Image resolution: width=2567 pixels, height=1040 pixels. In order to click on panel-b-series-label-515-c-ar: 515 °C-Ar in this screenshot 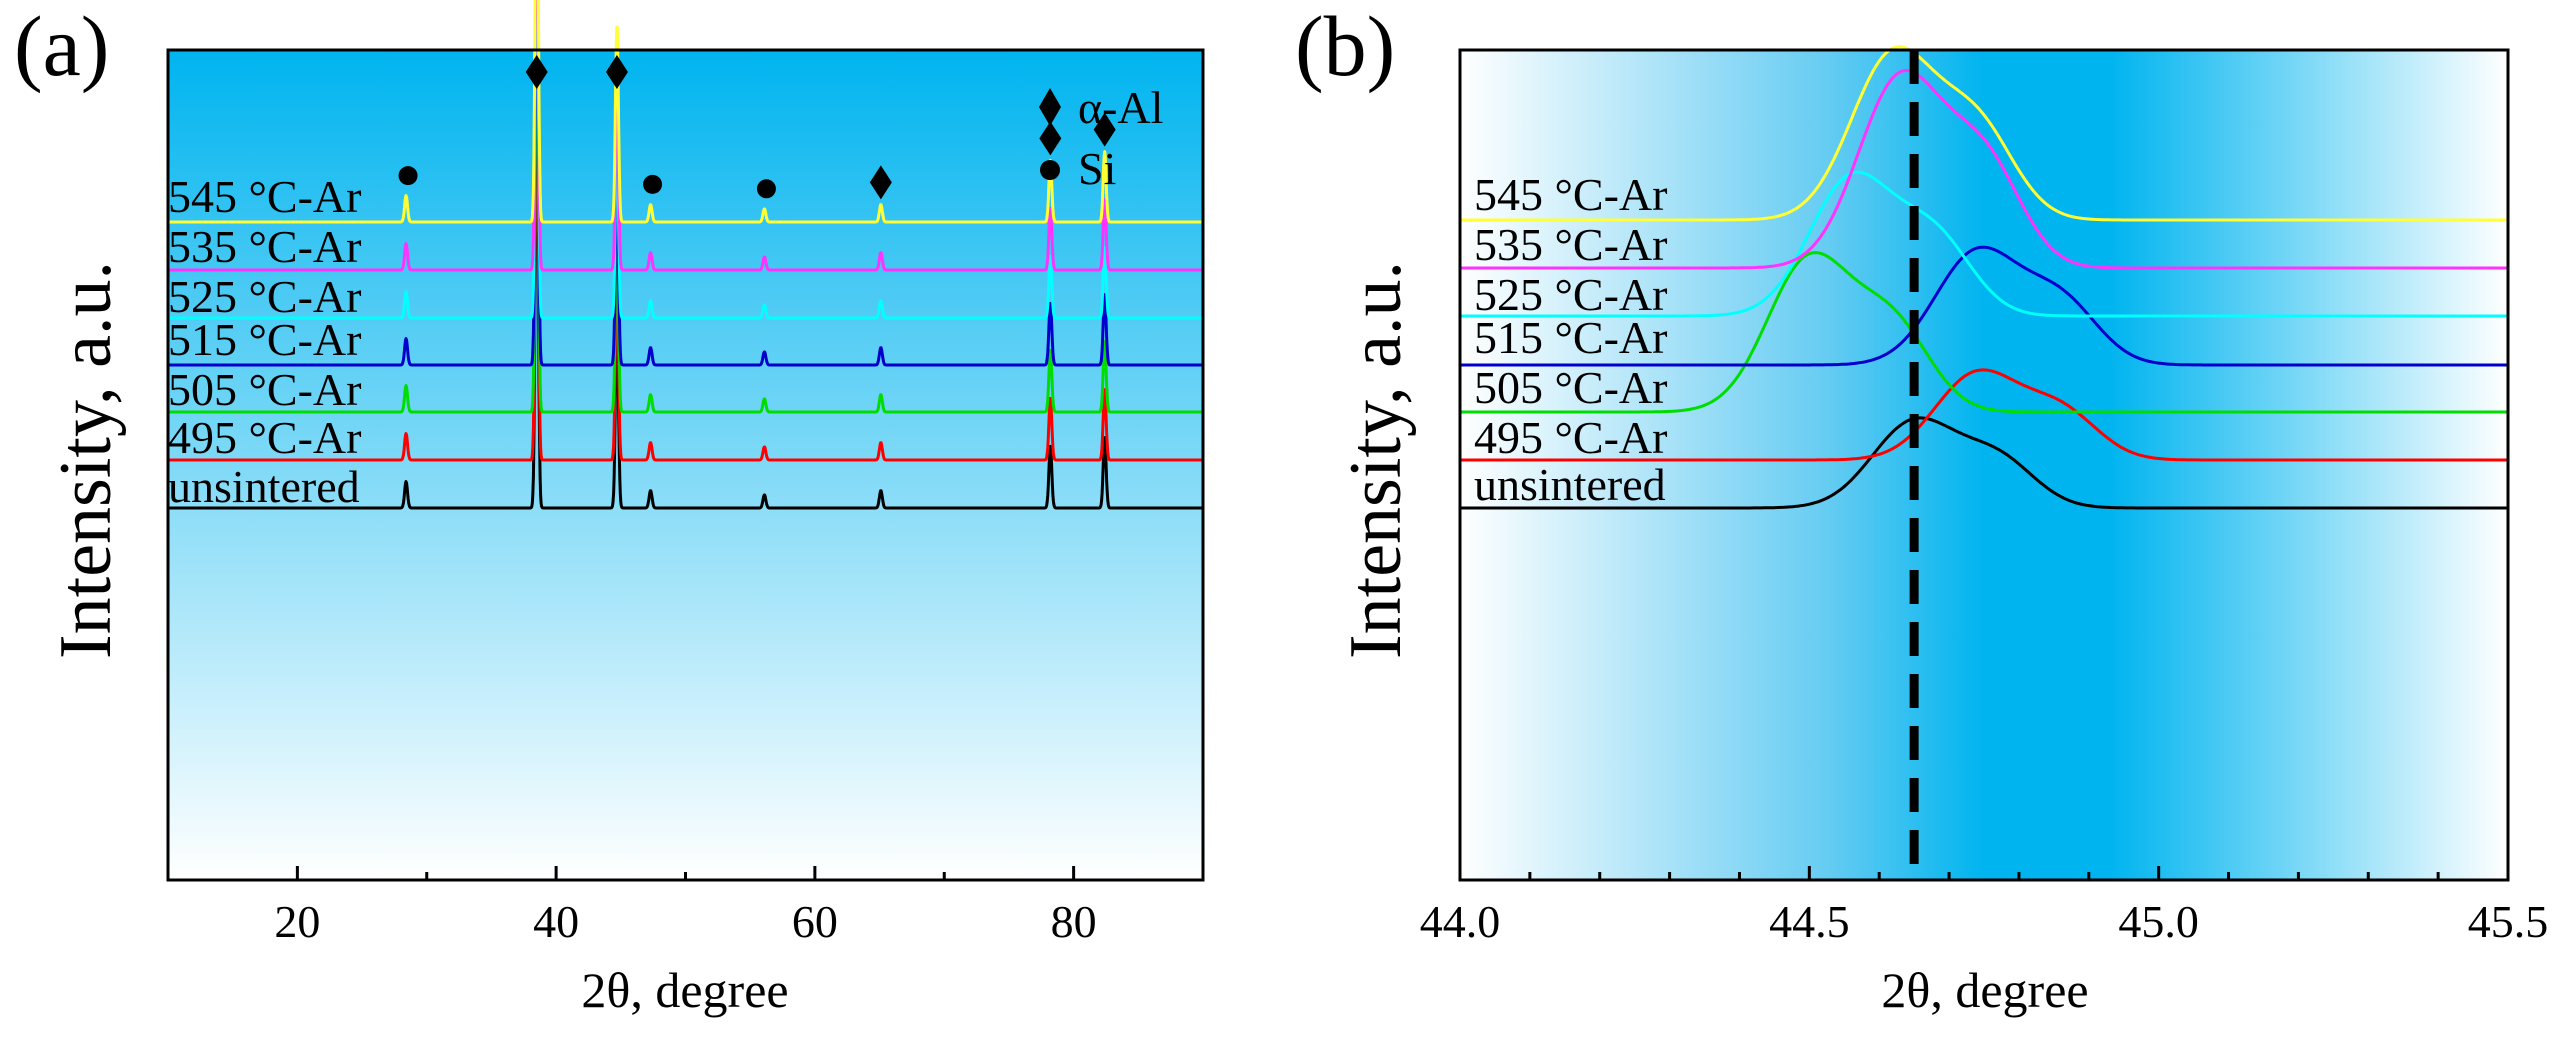, I will do `click(1570, 337)`.